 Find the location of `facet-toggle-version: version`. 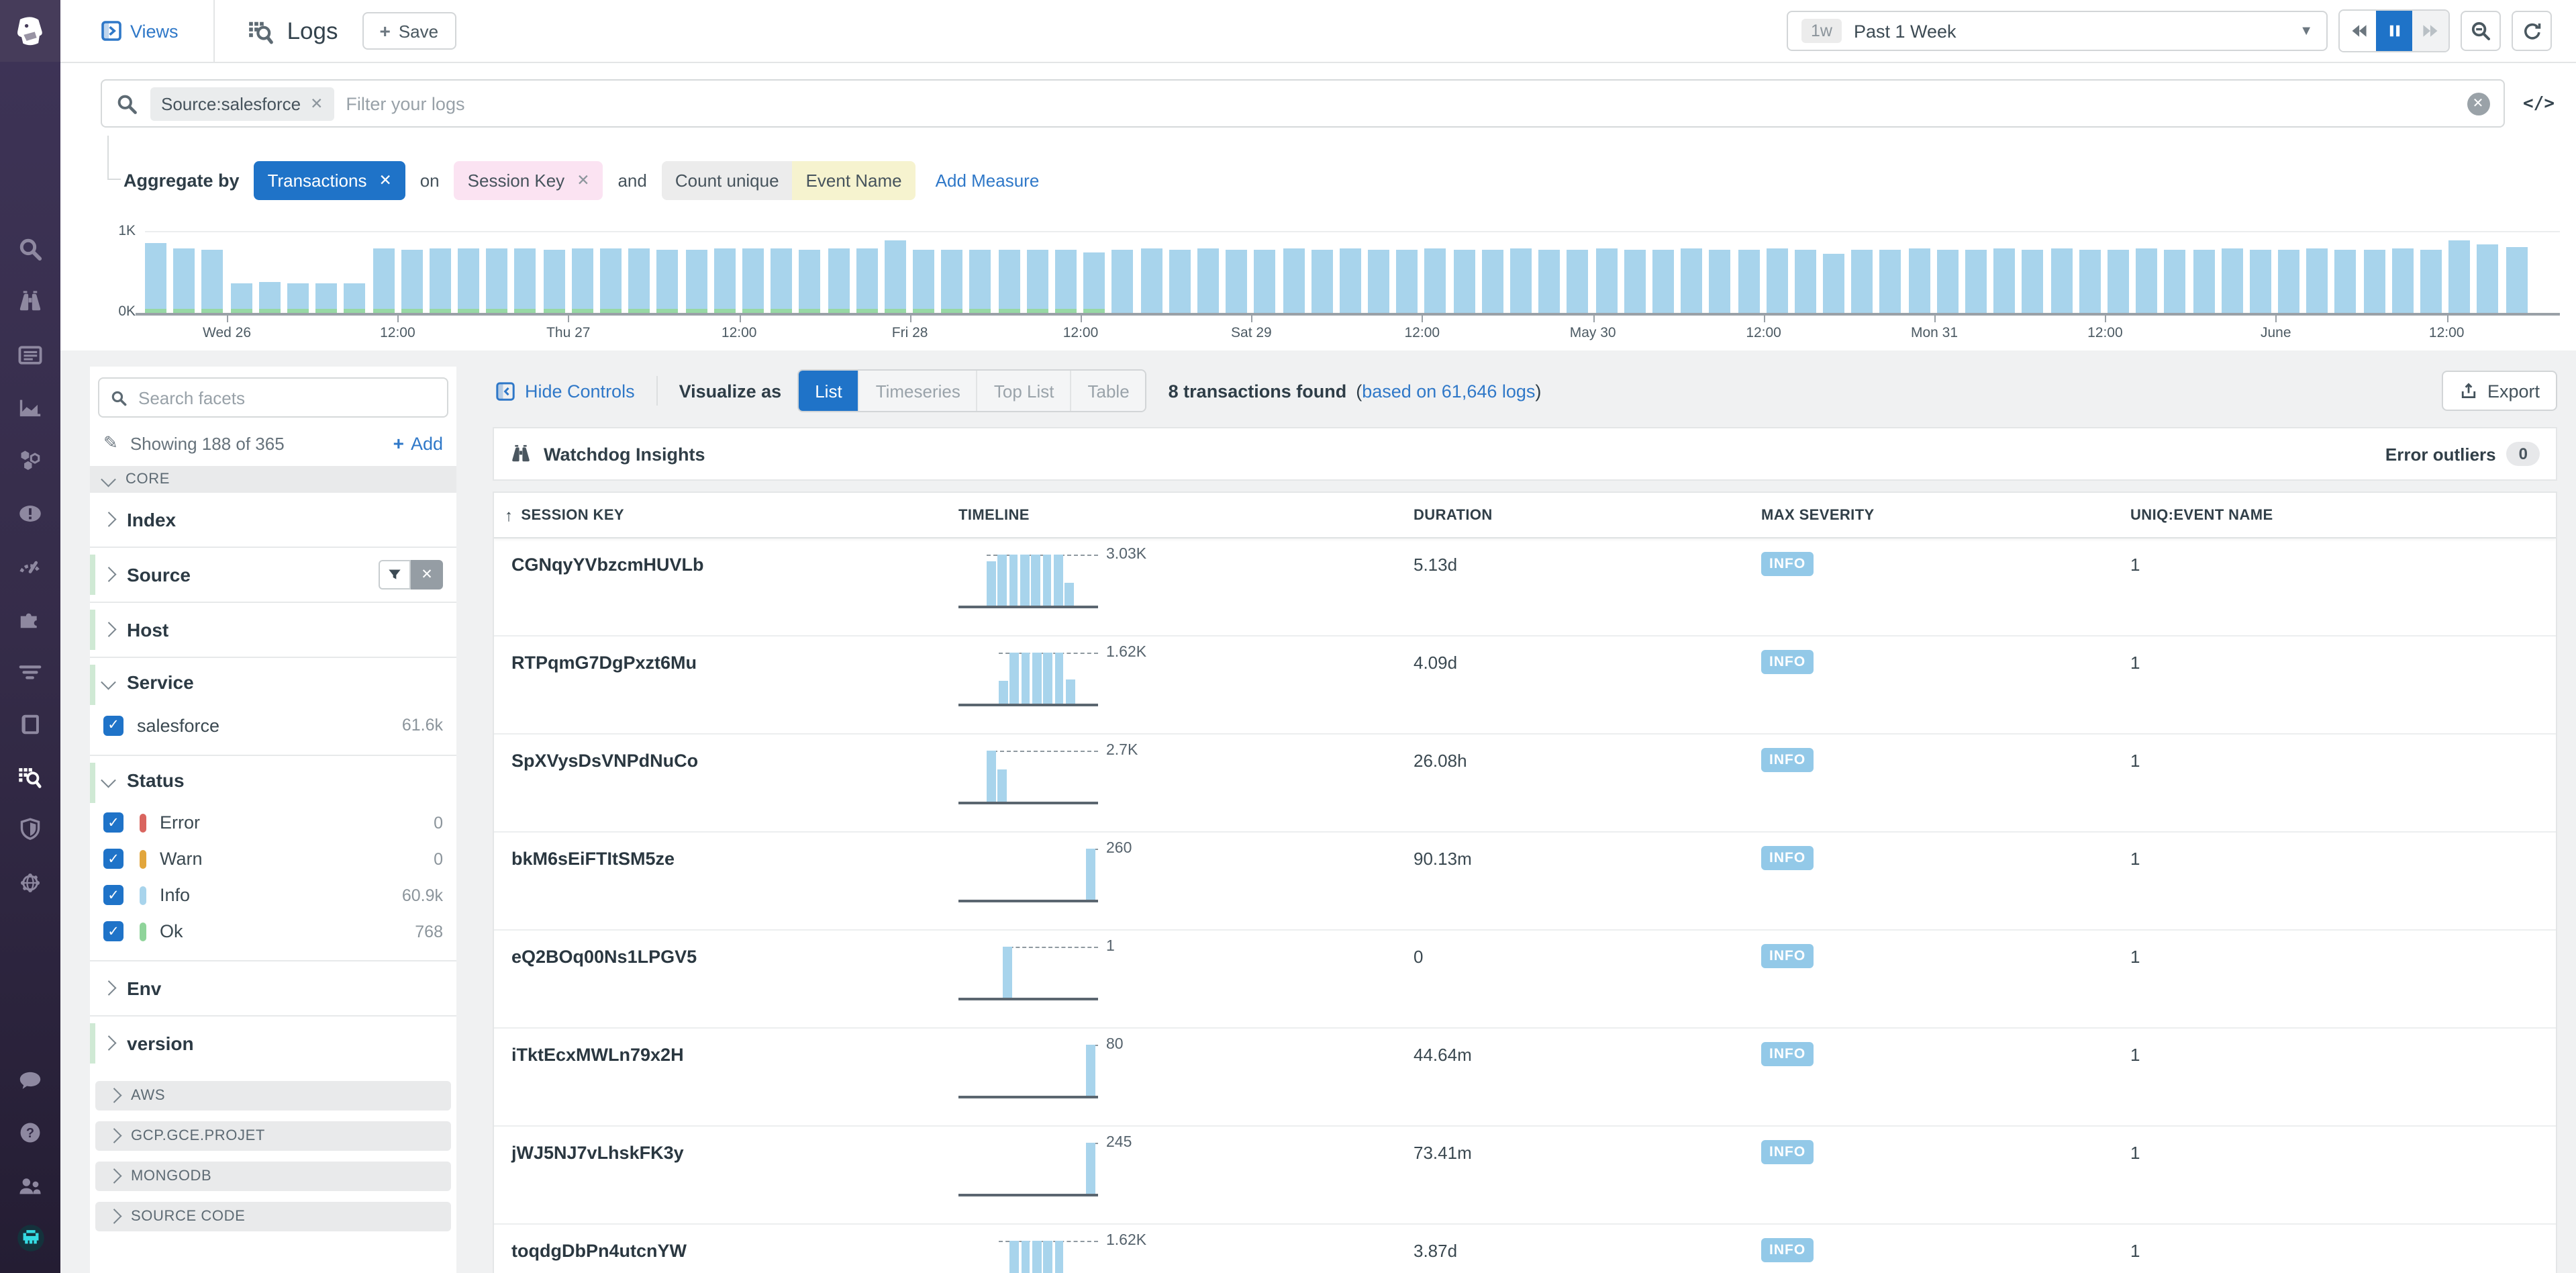

facet-toggle-version: version is located at coordinates (273, 1043).